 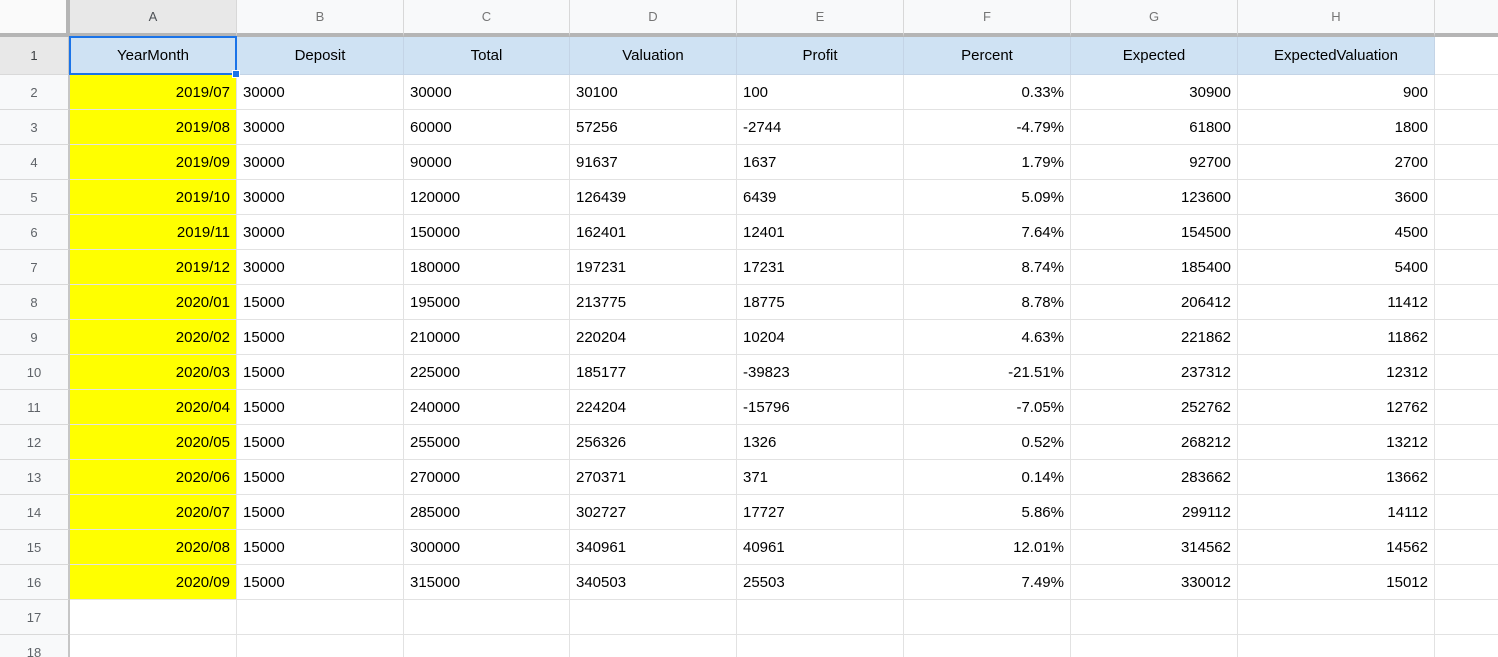 I want to click on cell: 12762, so click(x=1336, y=407).